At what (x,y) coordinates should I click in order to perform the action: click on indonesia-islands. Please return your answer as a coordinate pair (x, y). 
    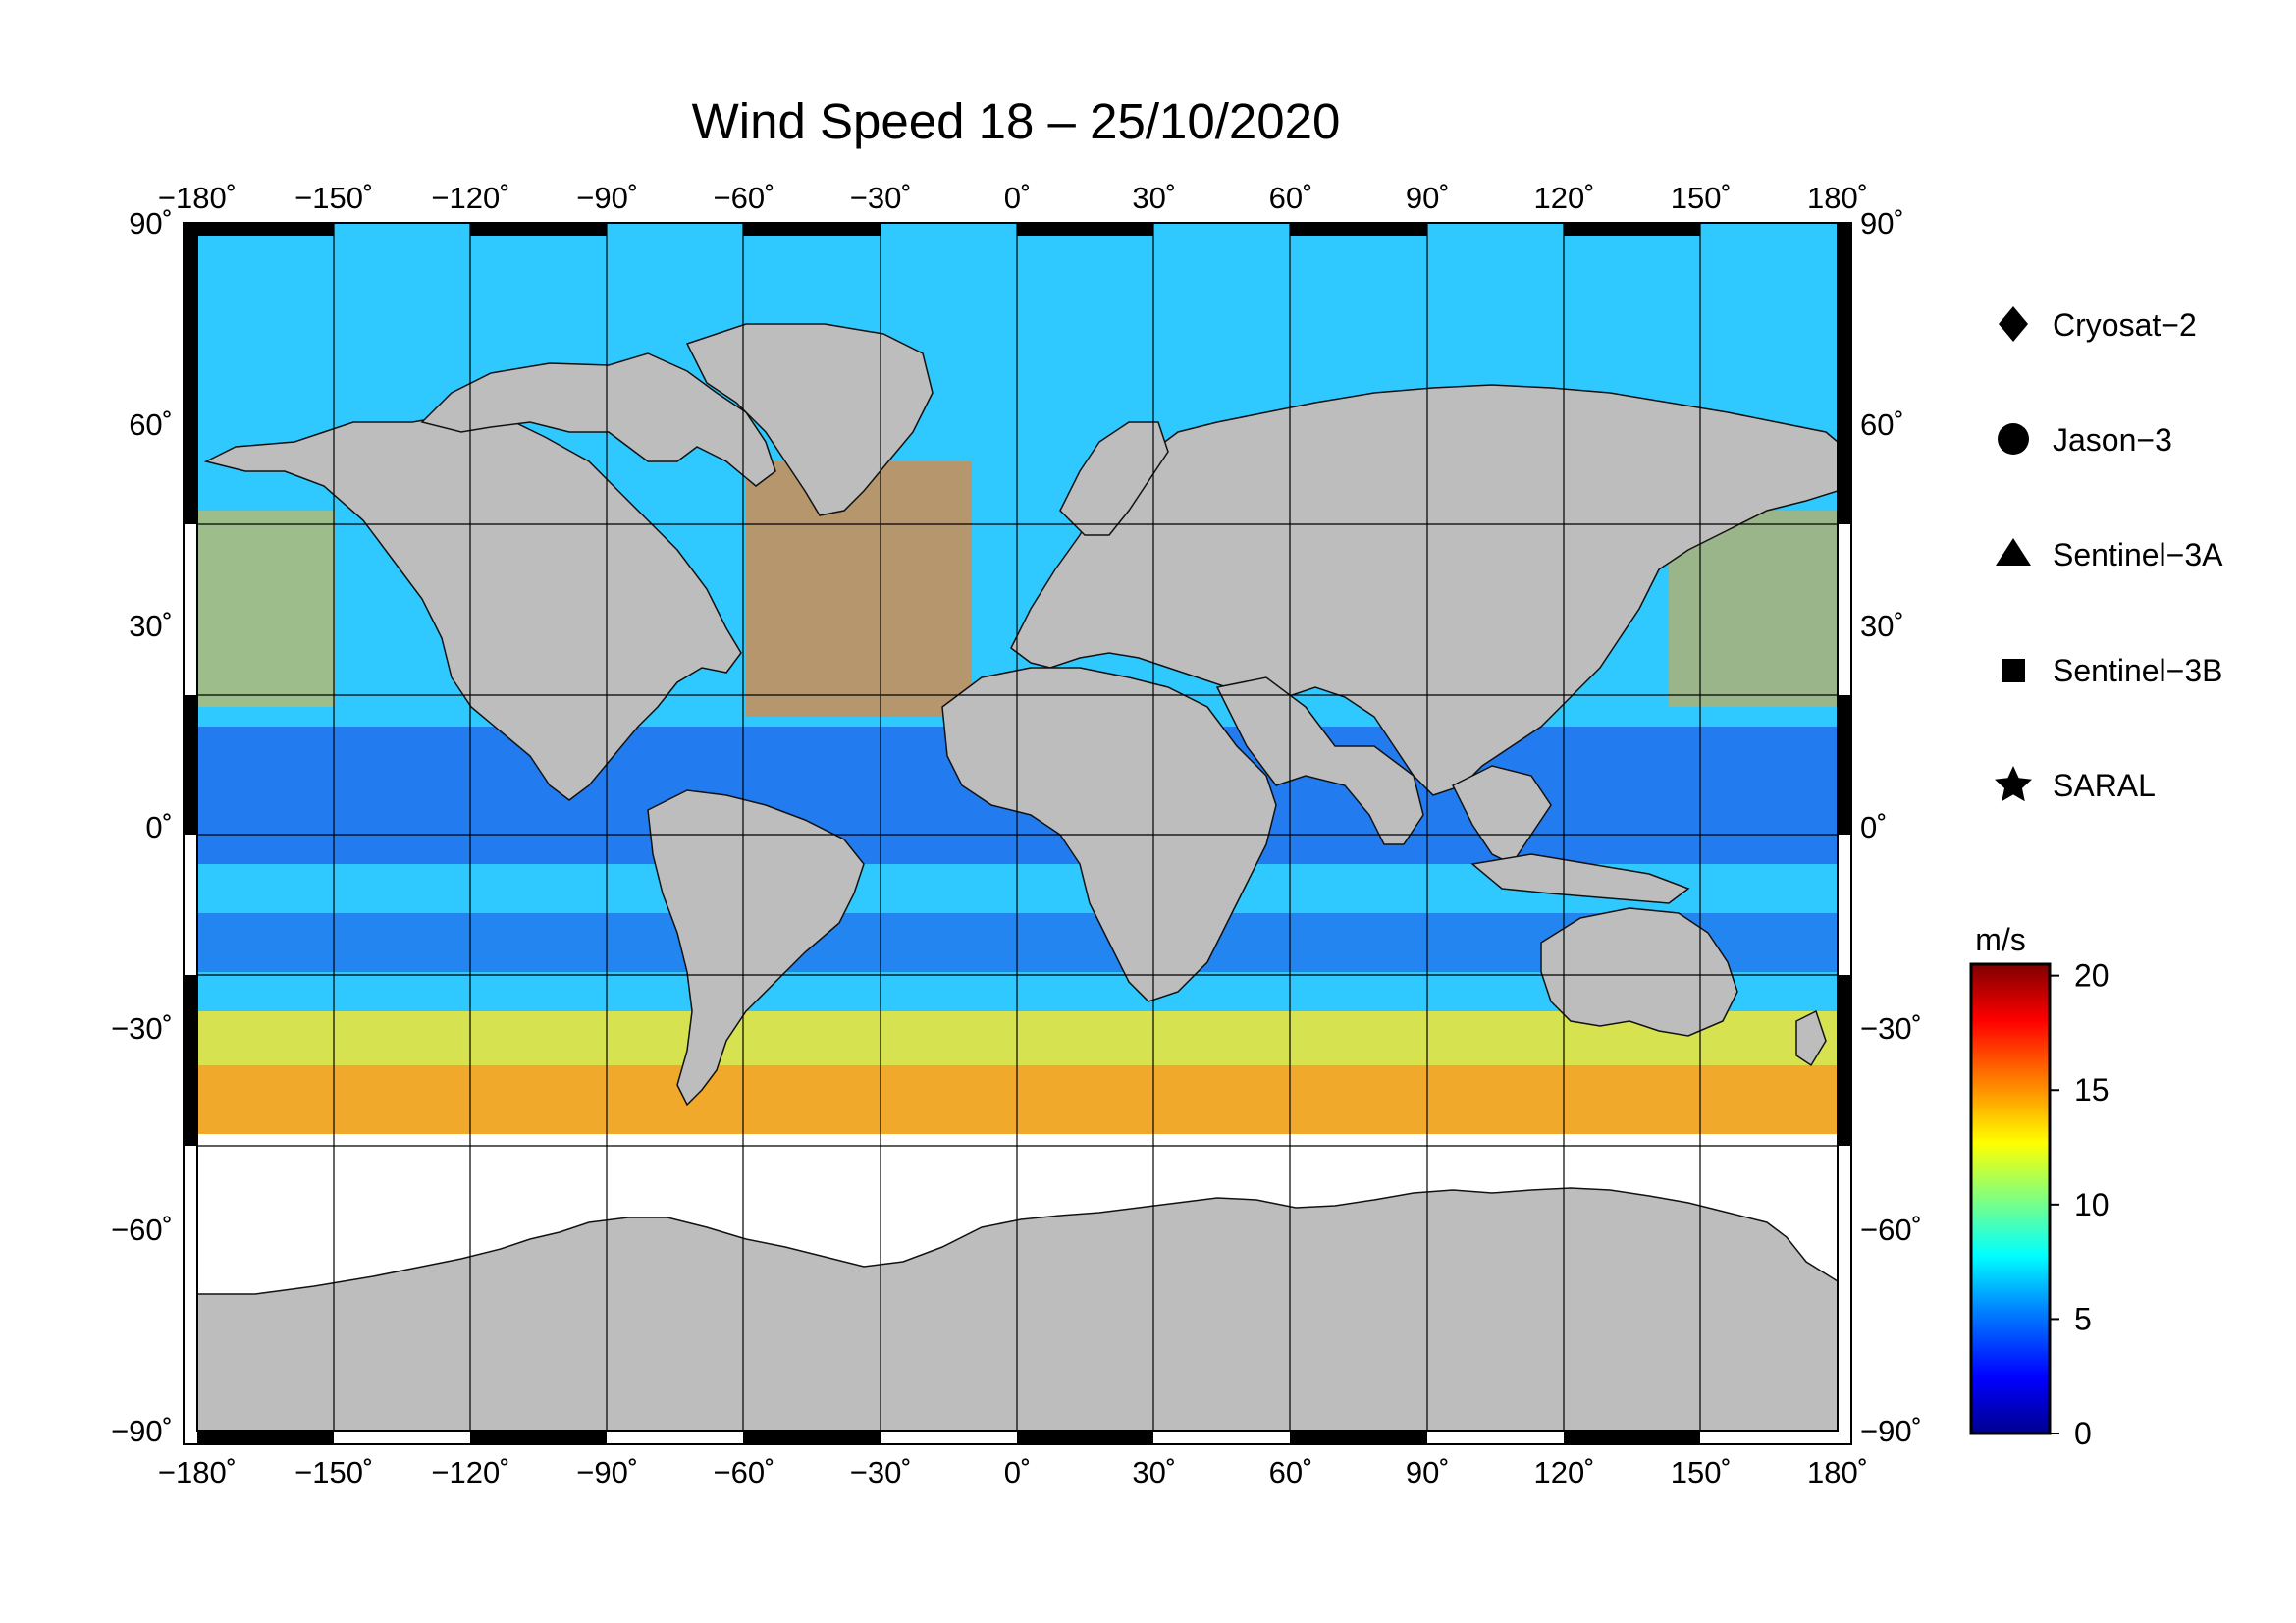
    Looking at the image, I should click on (1580, 878).